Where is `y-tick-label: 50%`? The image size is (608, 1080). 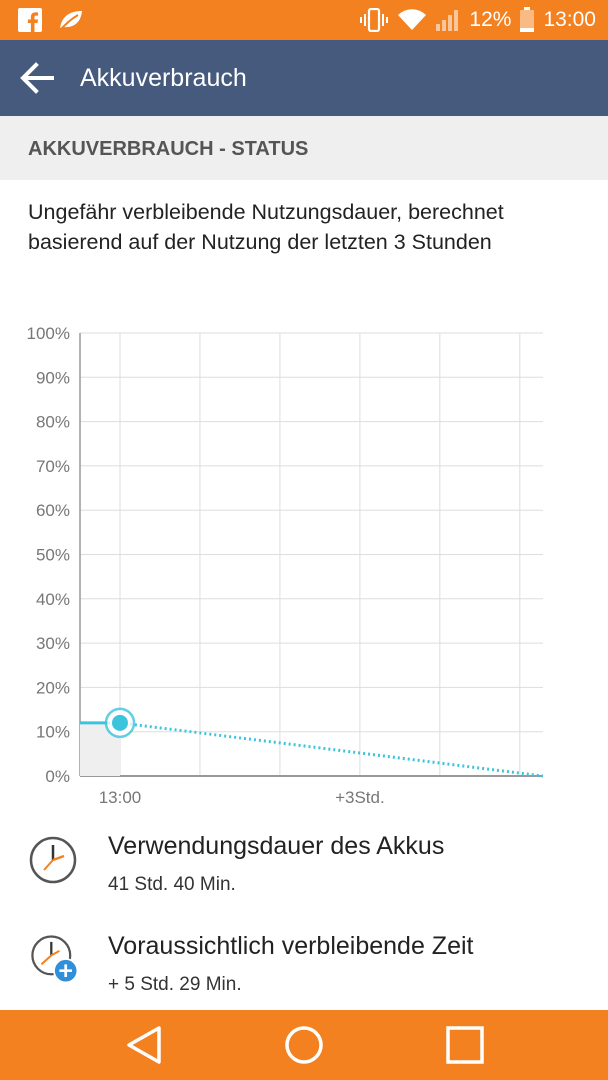
y-tick-label: 50% is located at coordinates (53, 555).